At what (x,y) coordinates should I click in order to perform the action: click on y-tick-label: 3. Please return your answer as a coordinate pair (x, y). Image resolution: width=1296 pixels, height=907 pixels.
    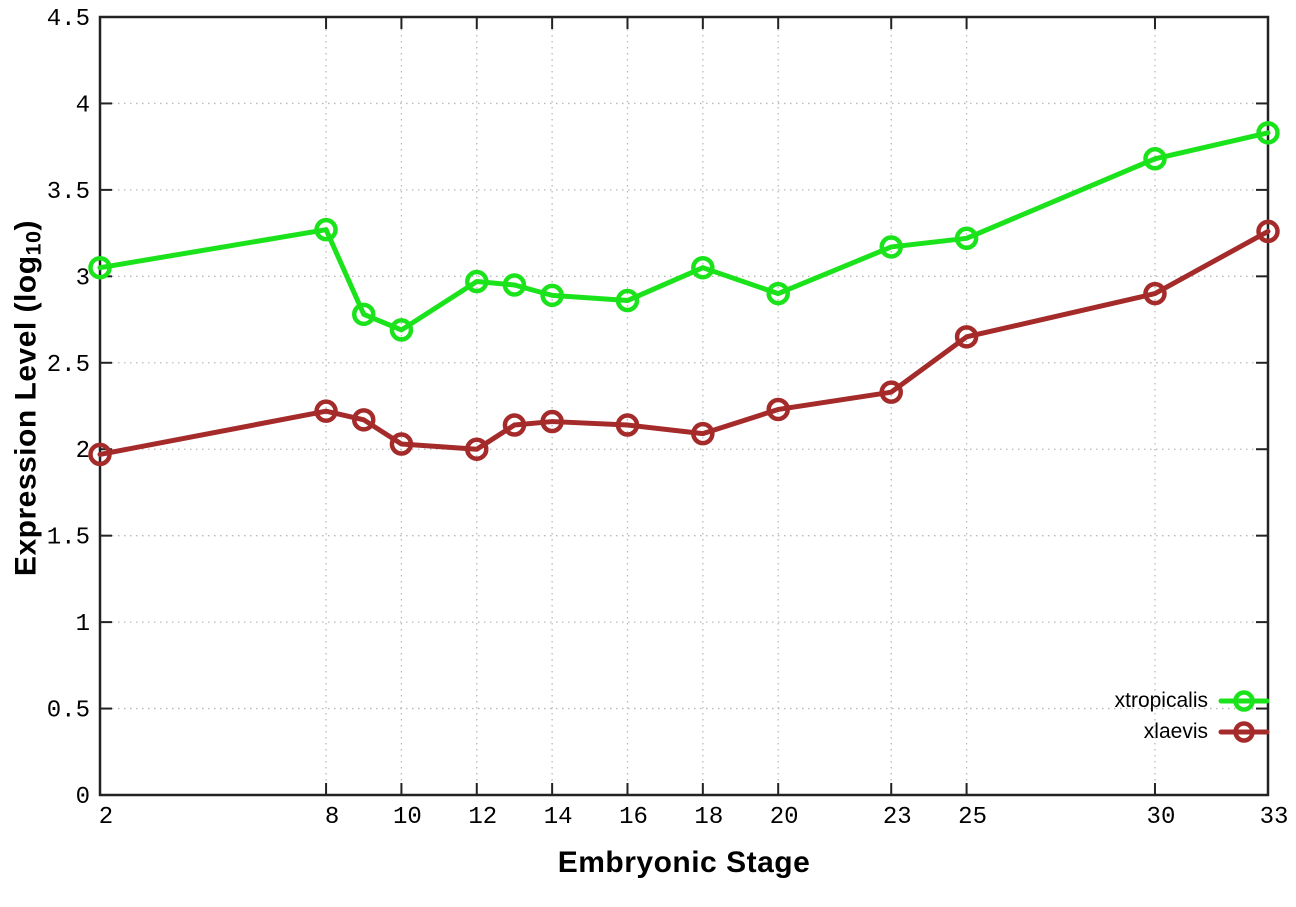
    Looking at the image, I should click on (83, 278).